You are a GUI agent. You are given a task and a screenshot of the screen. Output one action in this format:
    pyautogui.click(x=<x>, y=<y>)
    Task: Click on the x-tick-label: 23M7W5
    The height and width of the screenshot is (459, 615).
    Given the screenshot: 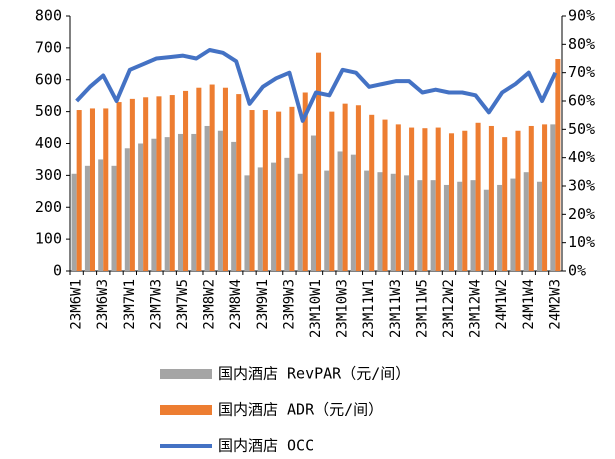 What is the action you would take?
    pyautogui.click(x=183, y=304)
    